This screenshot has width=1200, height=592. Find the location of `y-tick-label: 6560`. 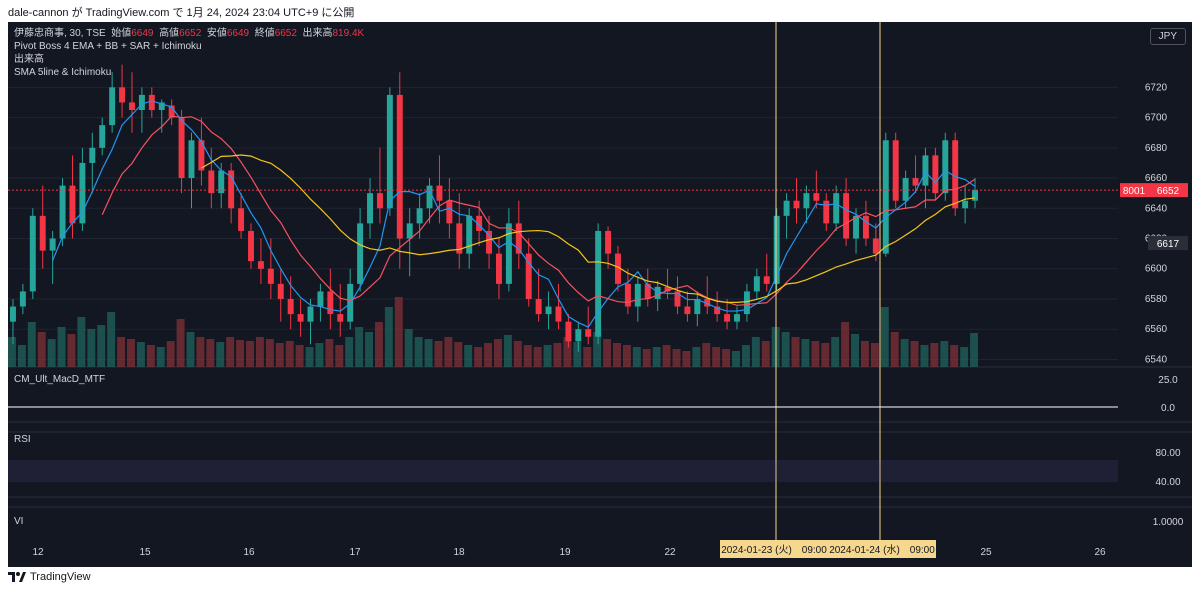

y-tick-label: 6560 is located at coordinates (1156, 329).